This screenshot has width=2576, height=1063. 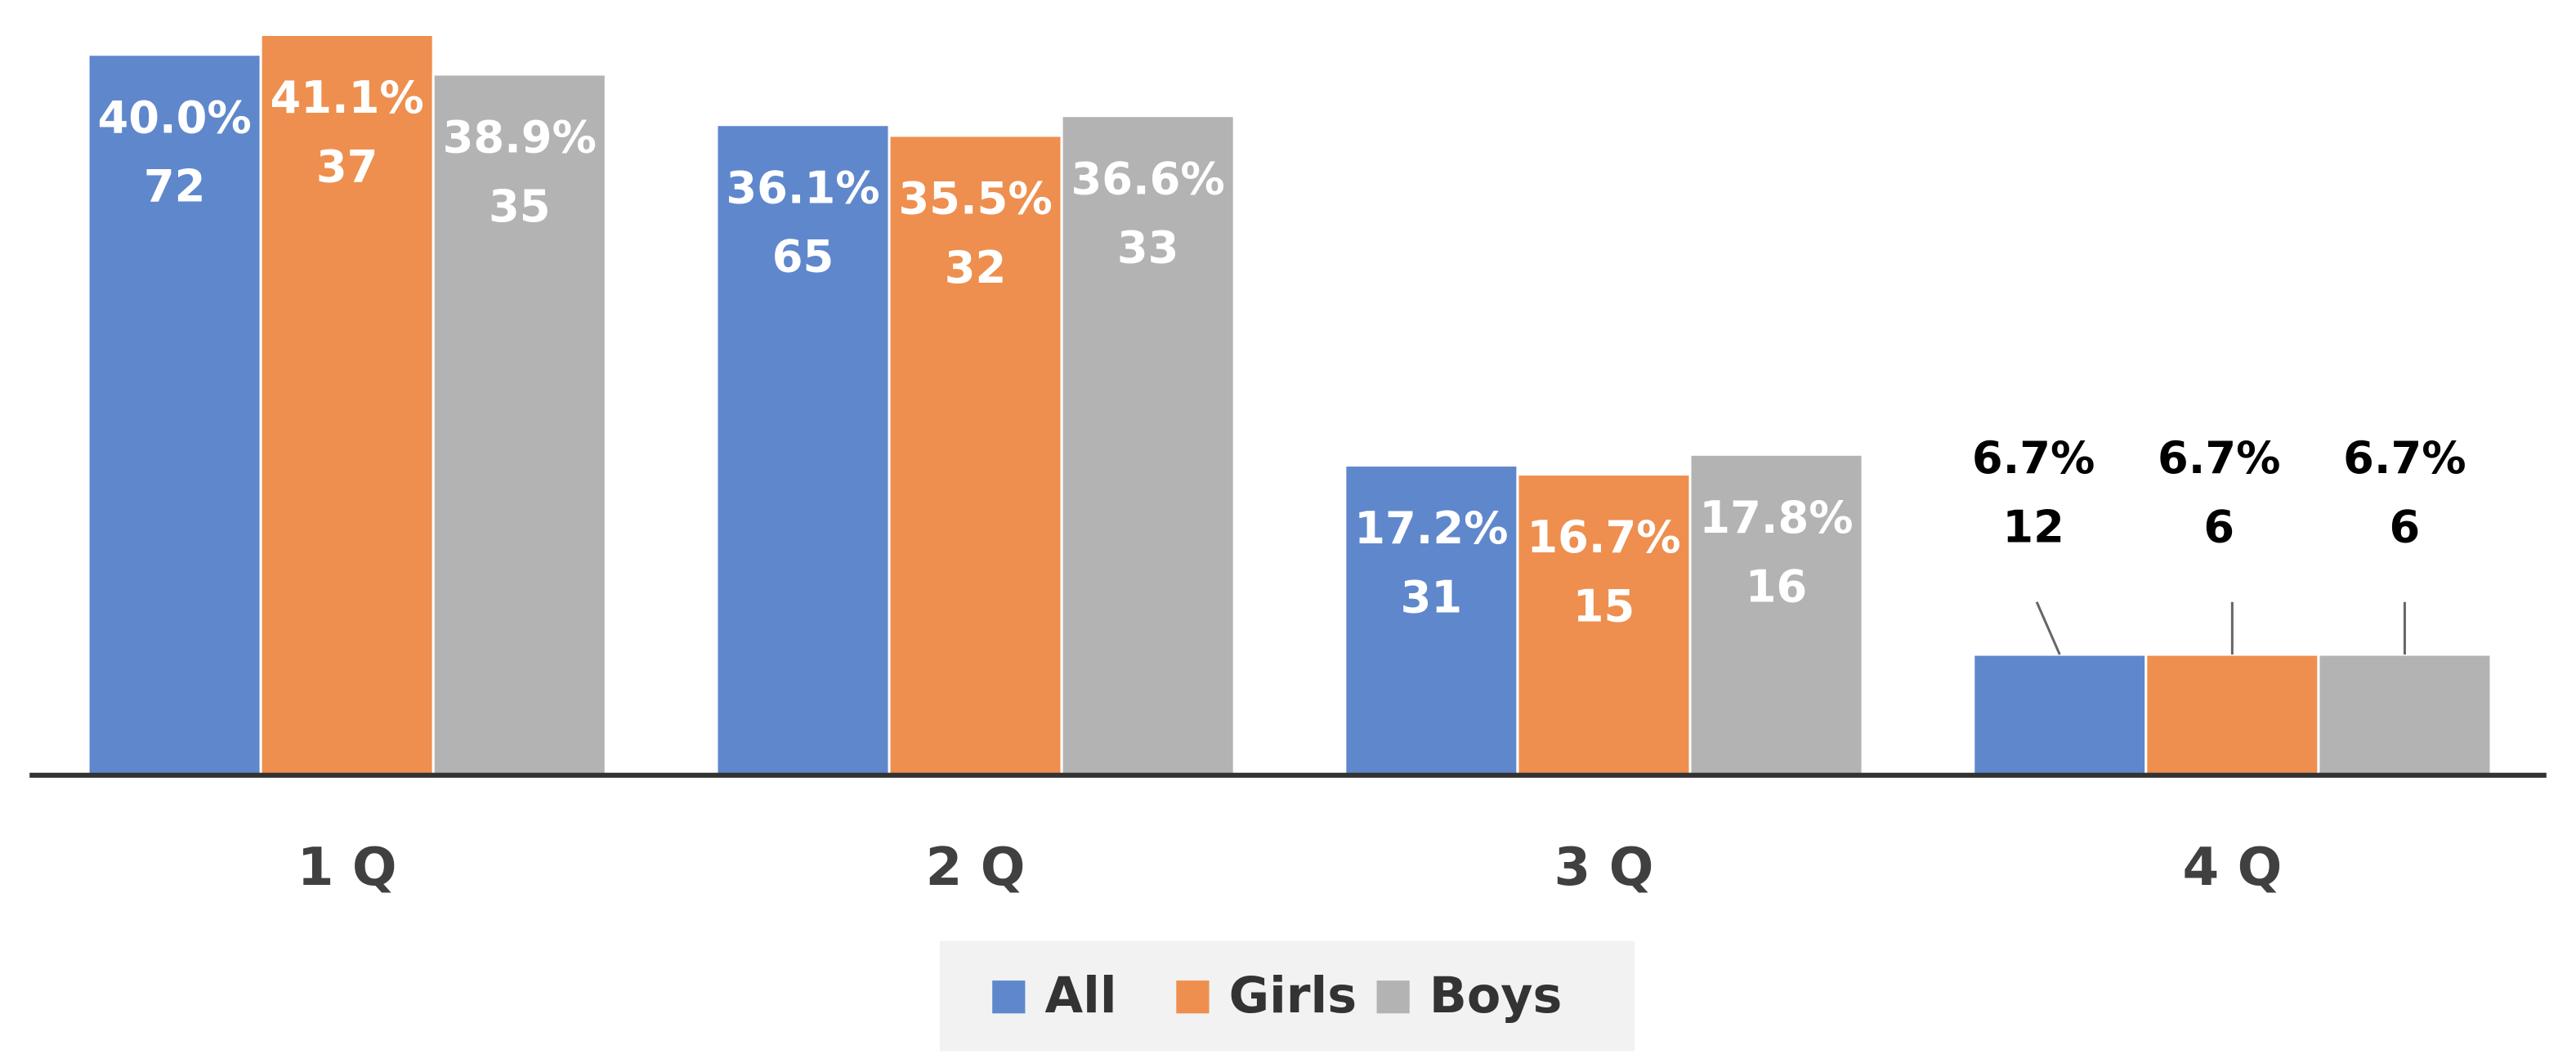 I want to click on value-label: 38.9%, so click(x=520, y=138).